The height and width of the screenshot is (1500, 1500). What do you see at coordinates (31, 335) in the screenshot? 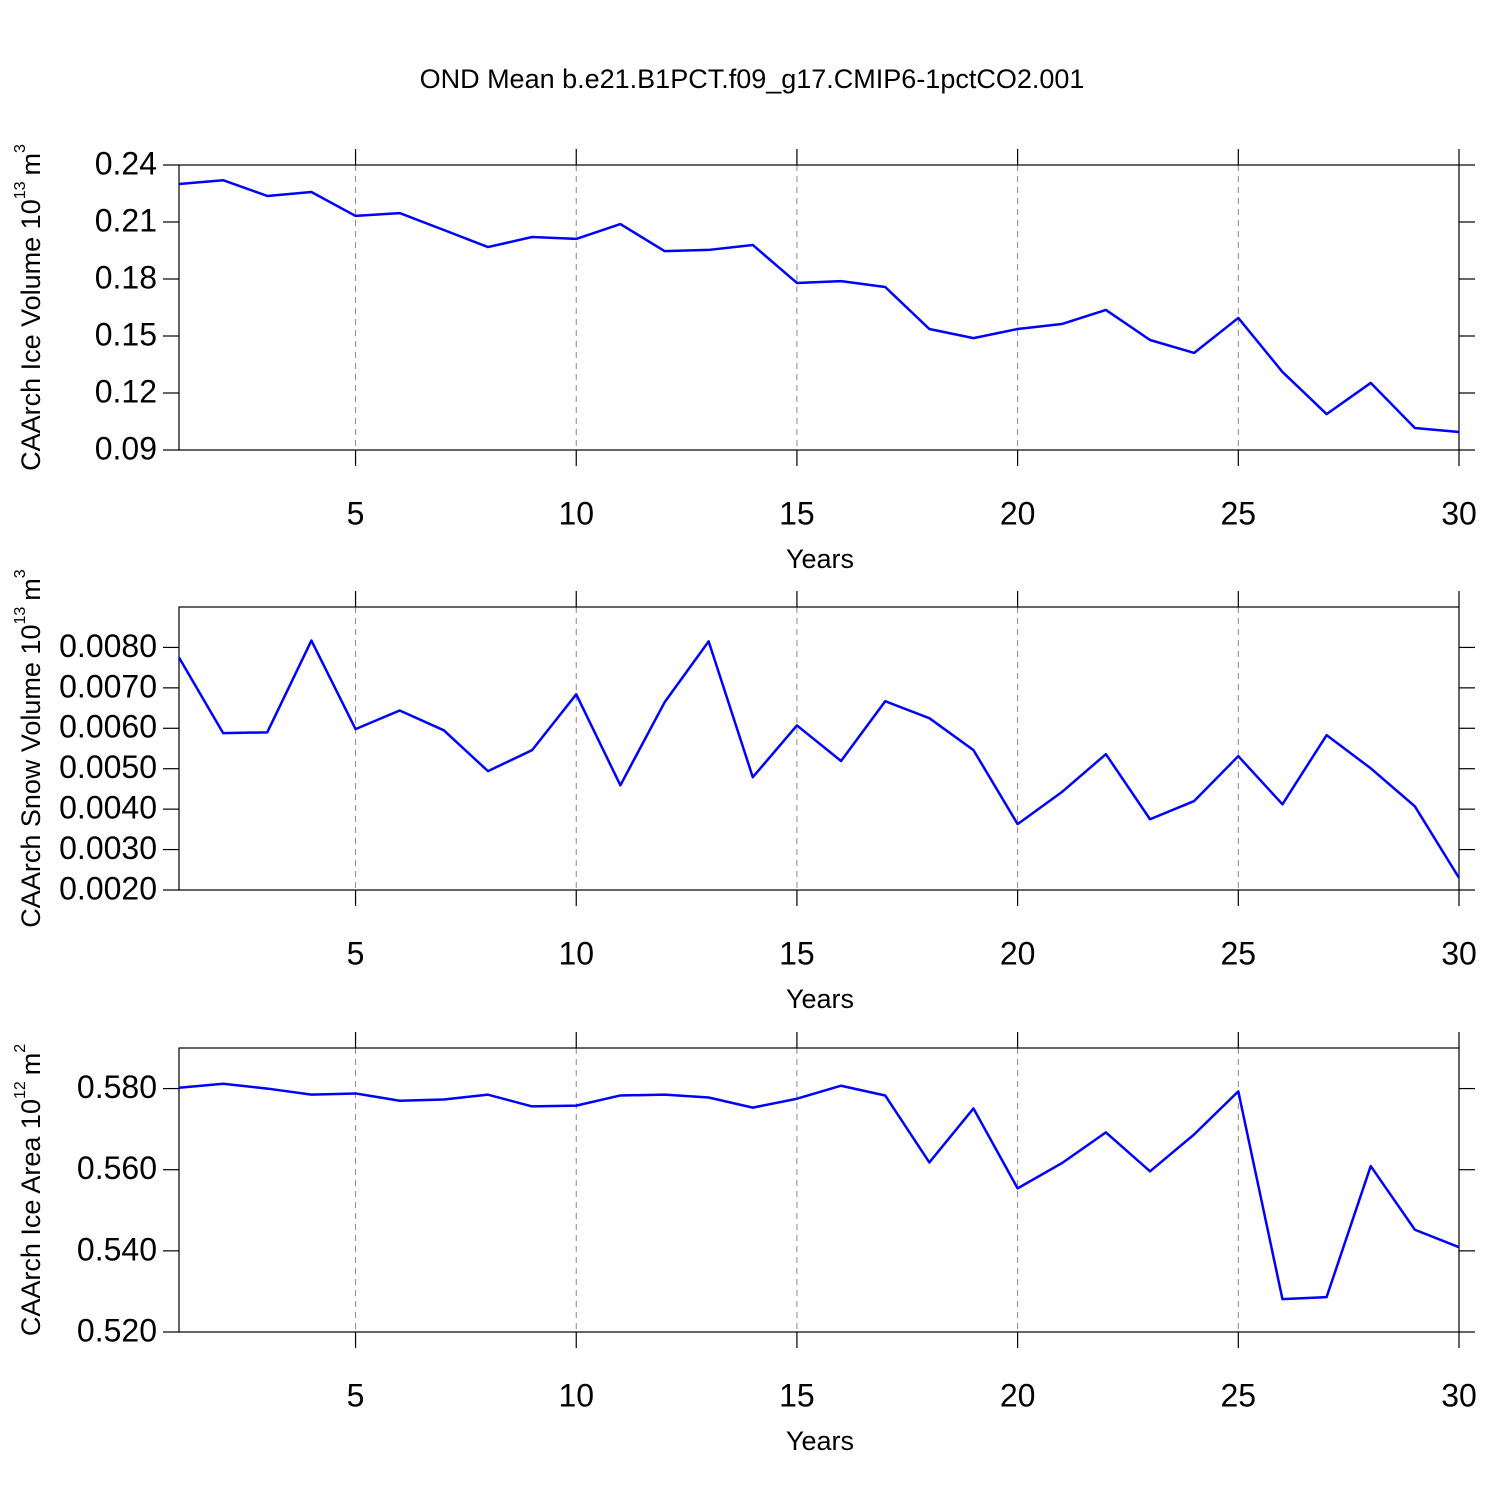
I see `y-axis-title-text: CAArch Ice Volume 10` at bounding box center [31, 335].